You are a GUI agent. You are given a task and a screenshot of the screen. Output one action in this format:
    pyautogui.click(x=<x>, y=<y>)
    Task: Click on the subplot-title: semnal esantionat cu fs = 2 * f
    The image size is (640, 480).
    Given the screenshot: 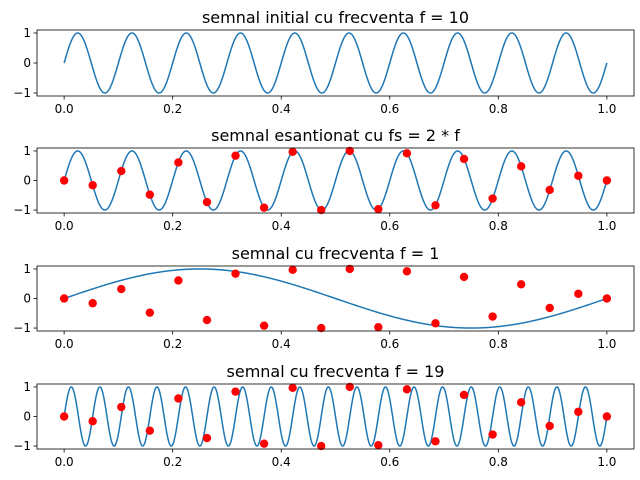 What is the action you would take?
    pyautogui.click(x=335, y=135)
    